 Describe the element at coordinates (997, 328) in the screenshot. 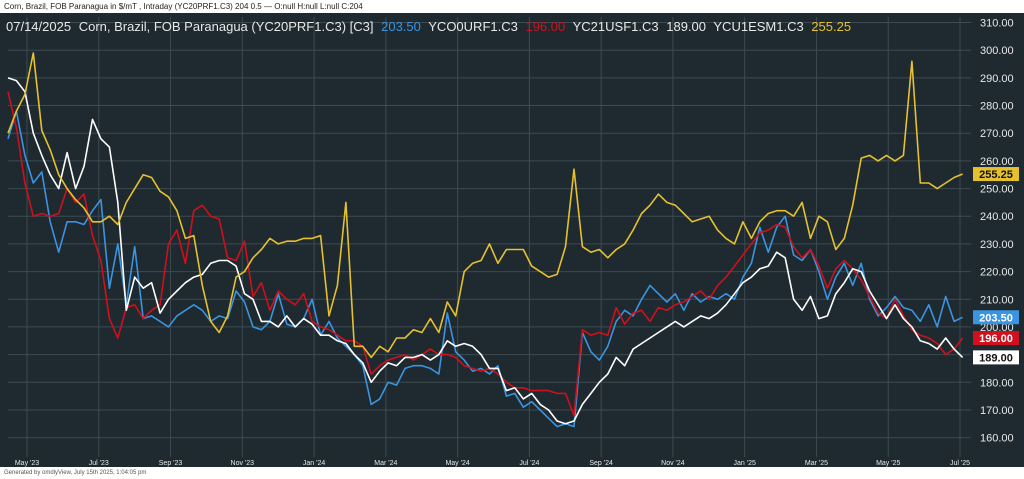

I see `y-tick-label: 200.00` at that location.